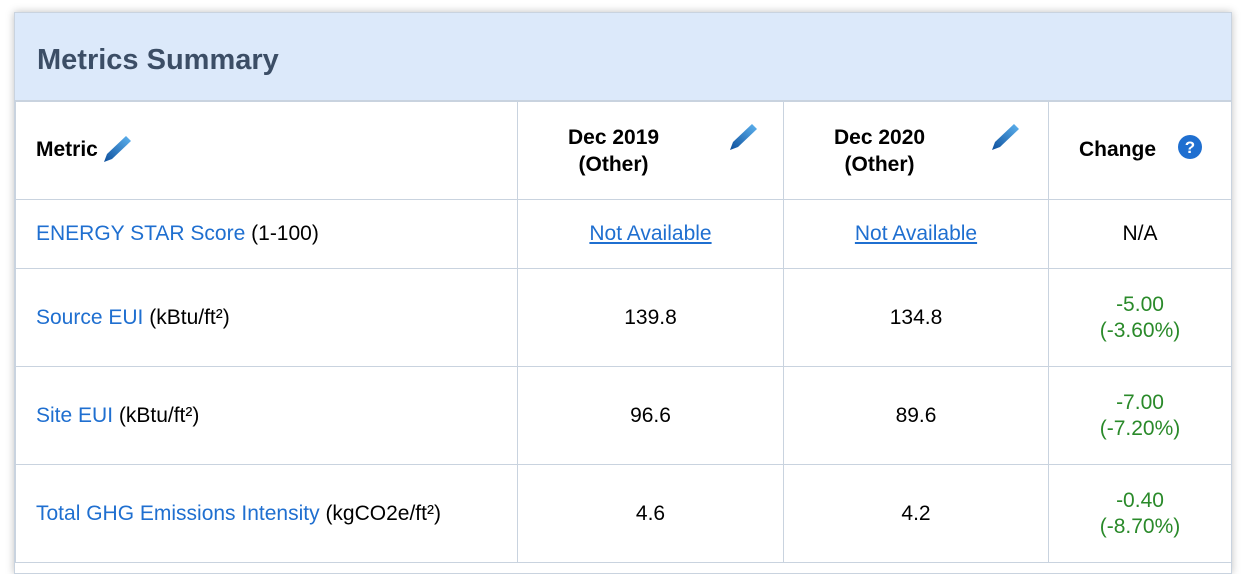 Image resolution: width=1244 pixels, height=574 pixels. I want to click on value-cell: 134.8, so click(916, 317).